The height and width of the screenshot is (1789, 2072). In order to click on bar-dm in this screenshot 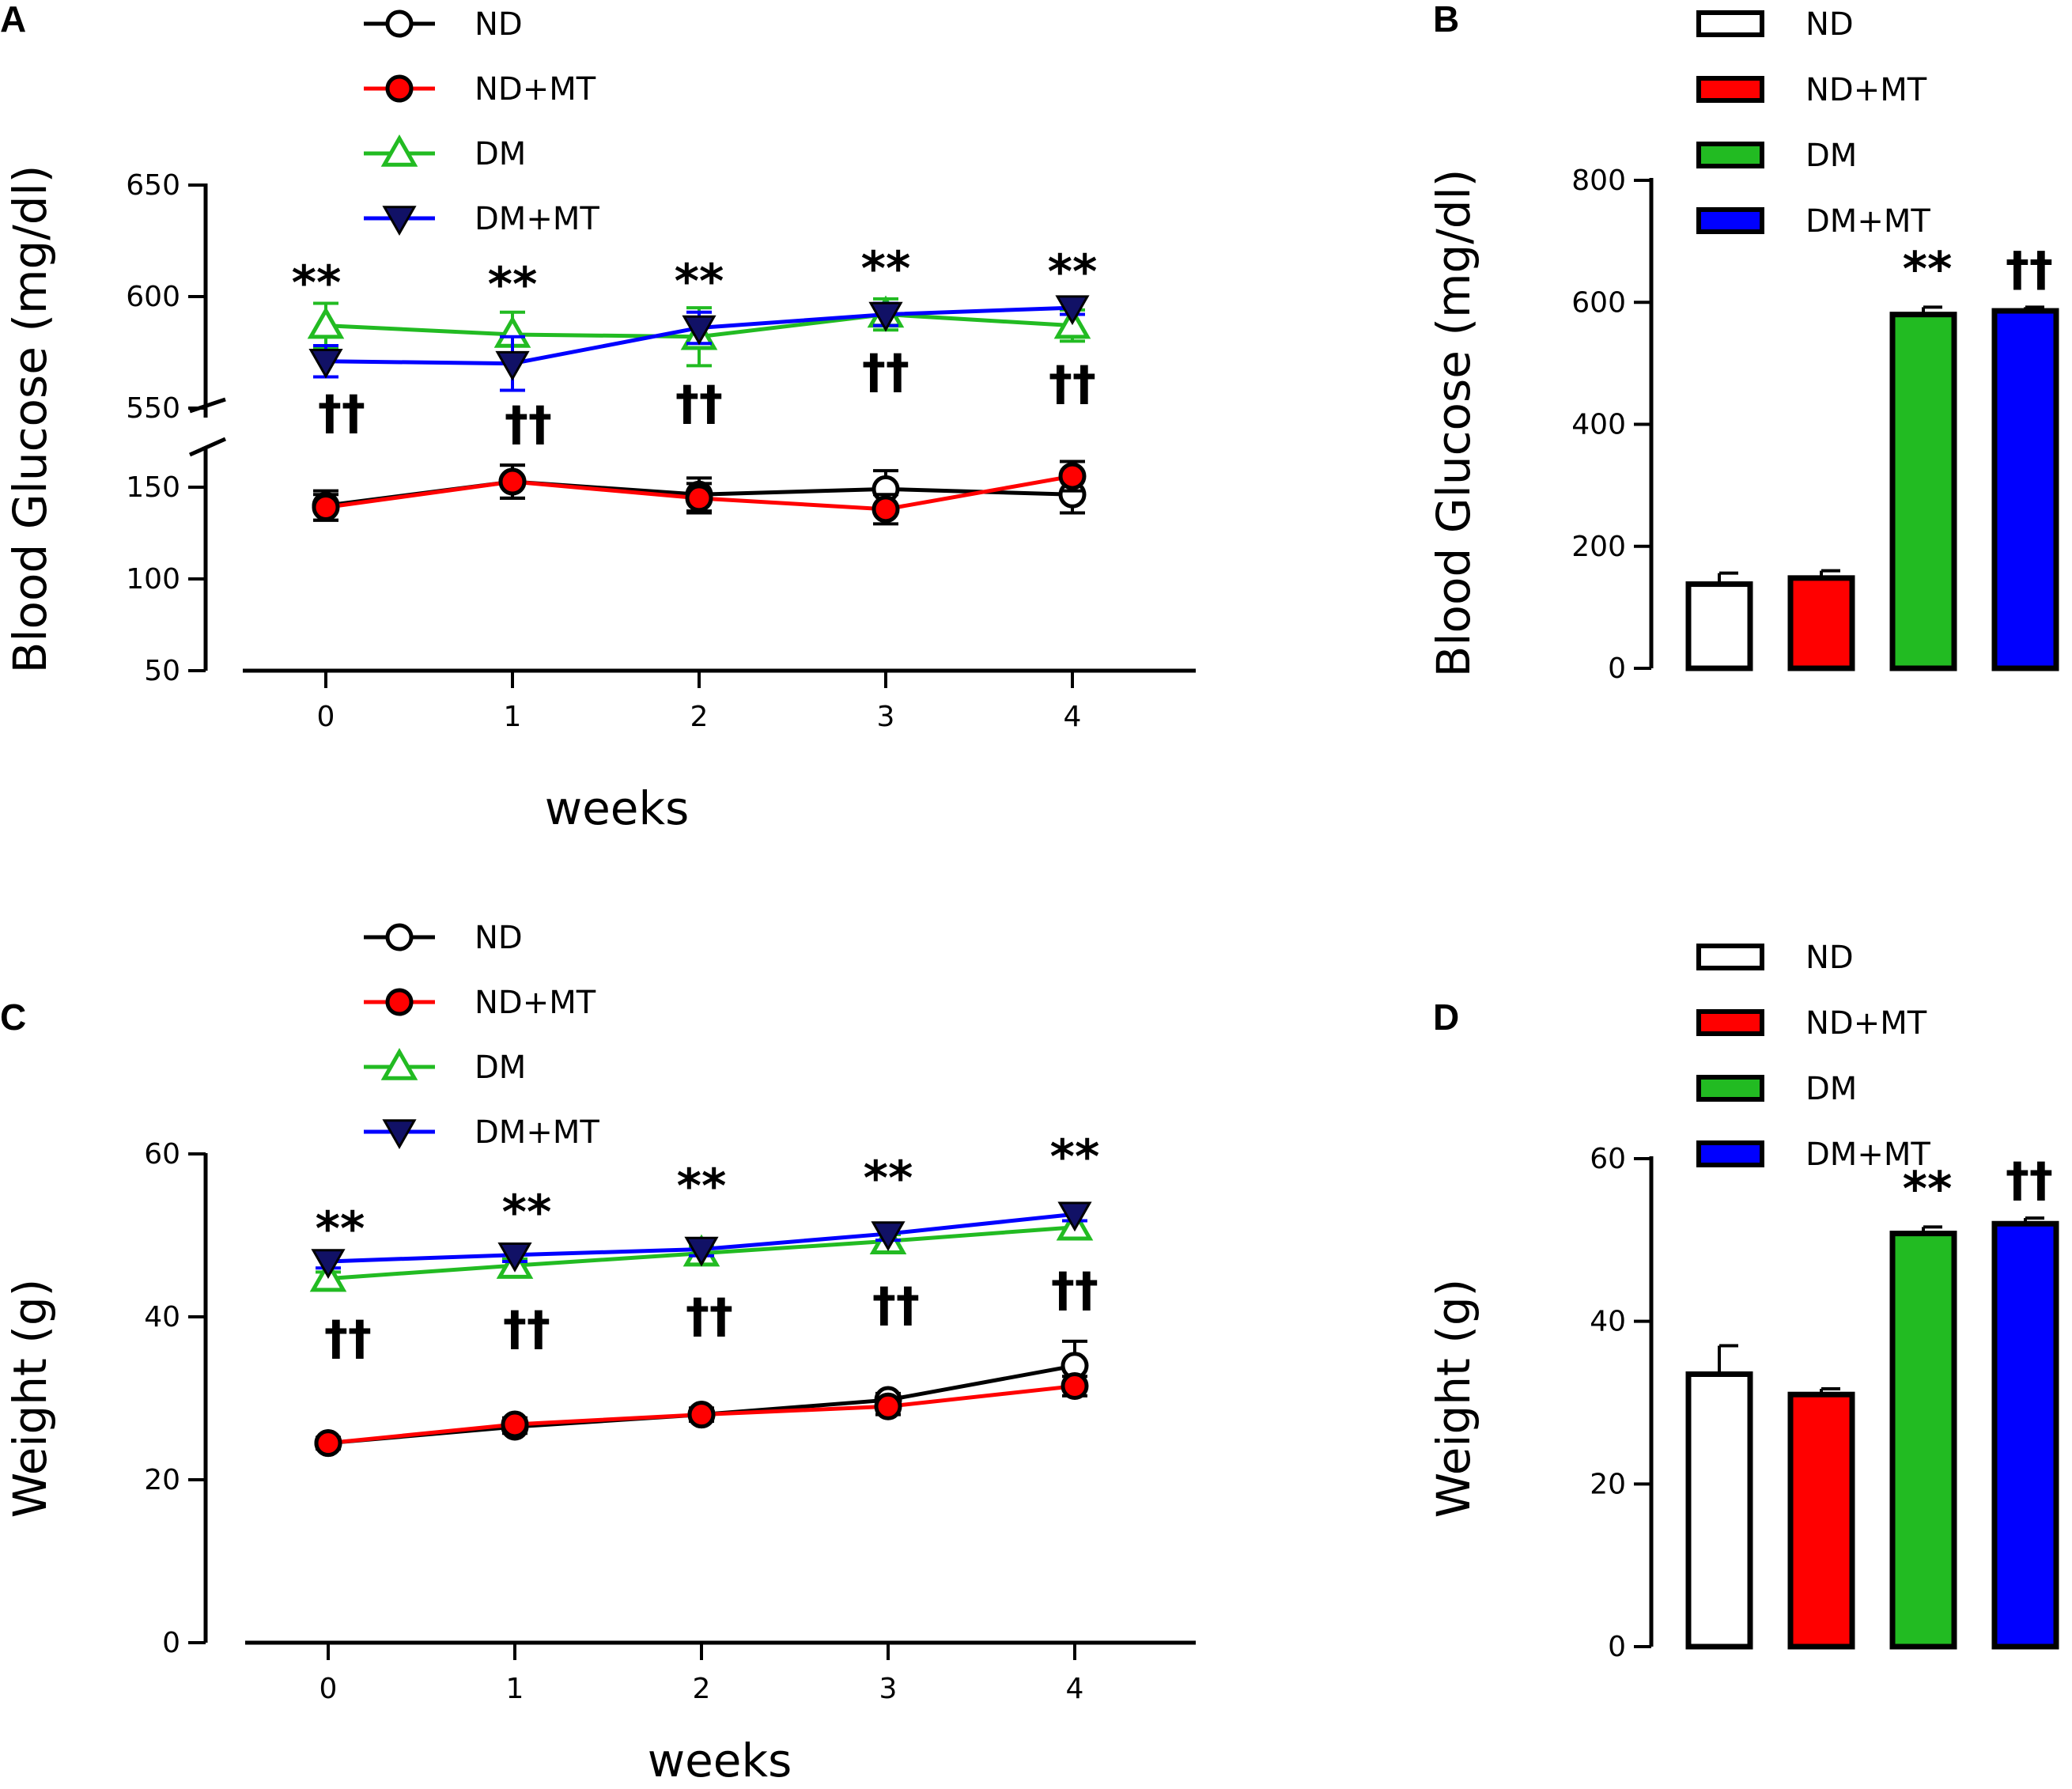, I will do `click(1923, 1441)`.